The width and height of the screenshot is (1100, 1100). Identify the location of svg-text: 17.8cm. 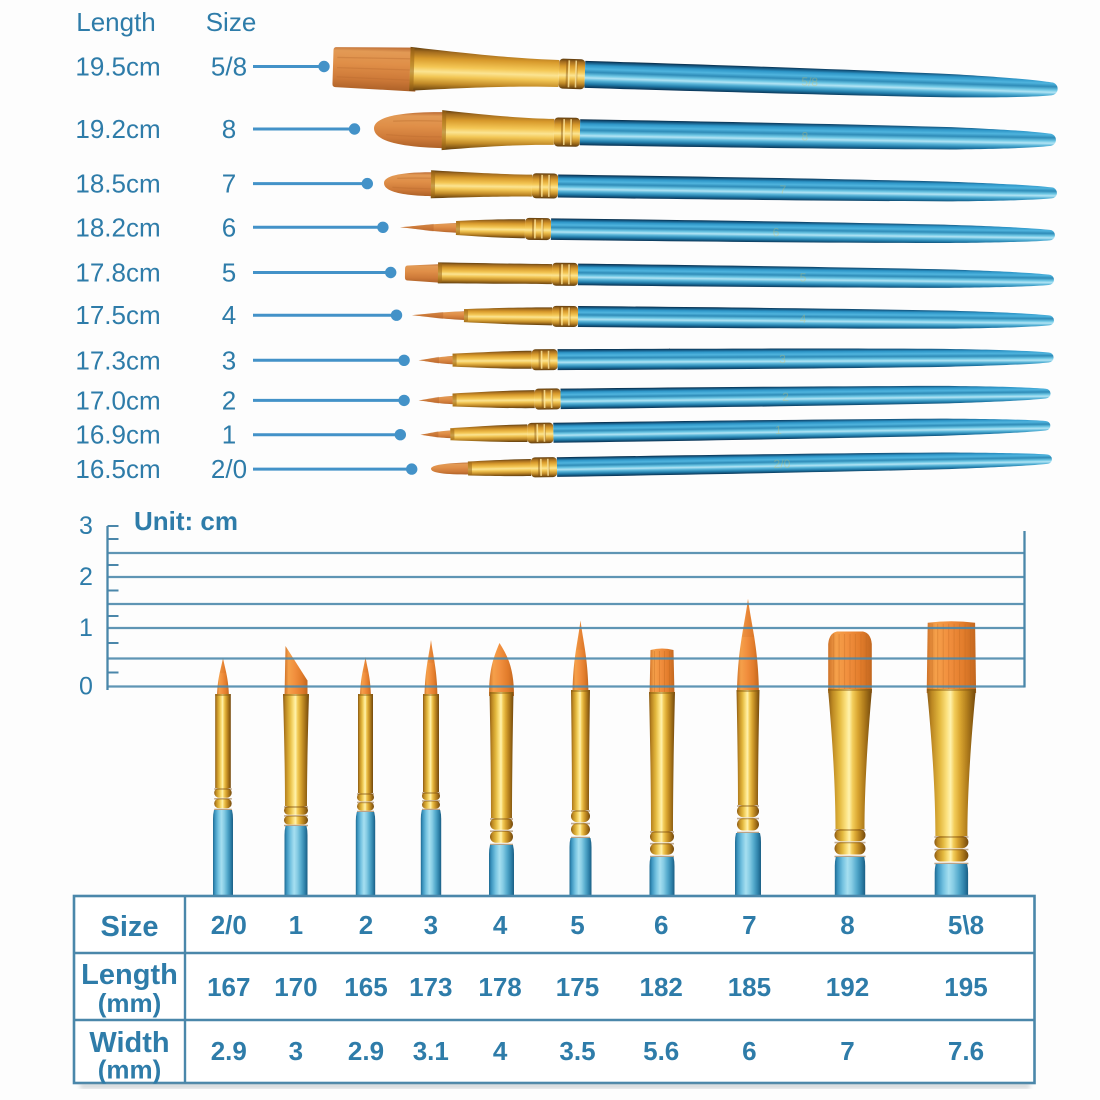
(117, 273).